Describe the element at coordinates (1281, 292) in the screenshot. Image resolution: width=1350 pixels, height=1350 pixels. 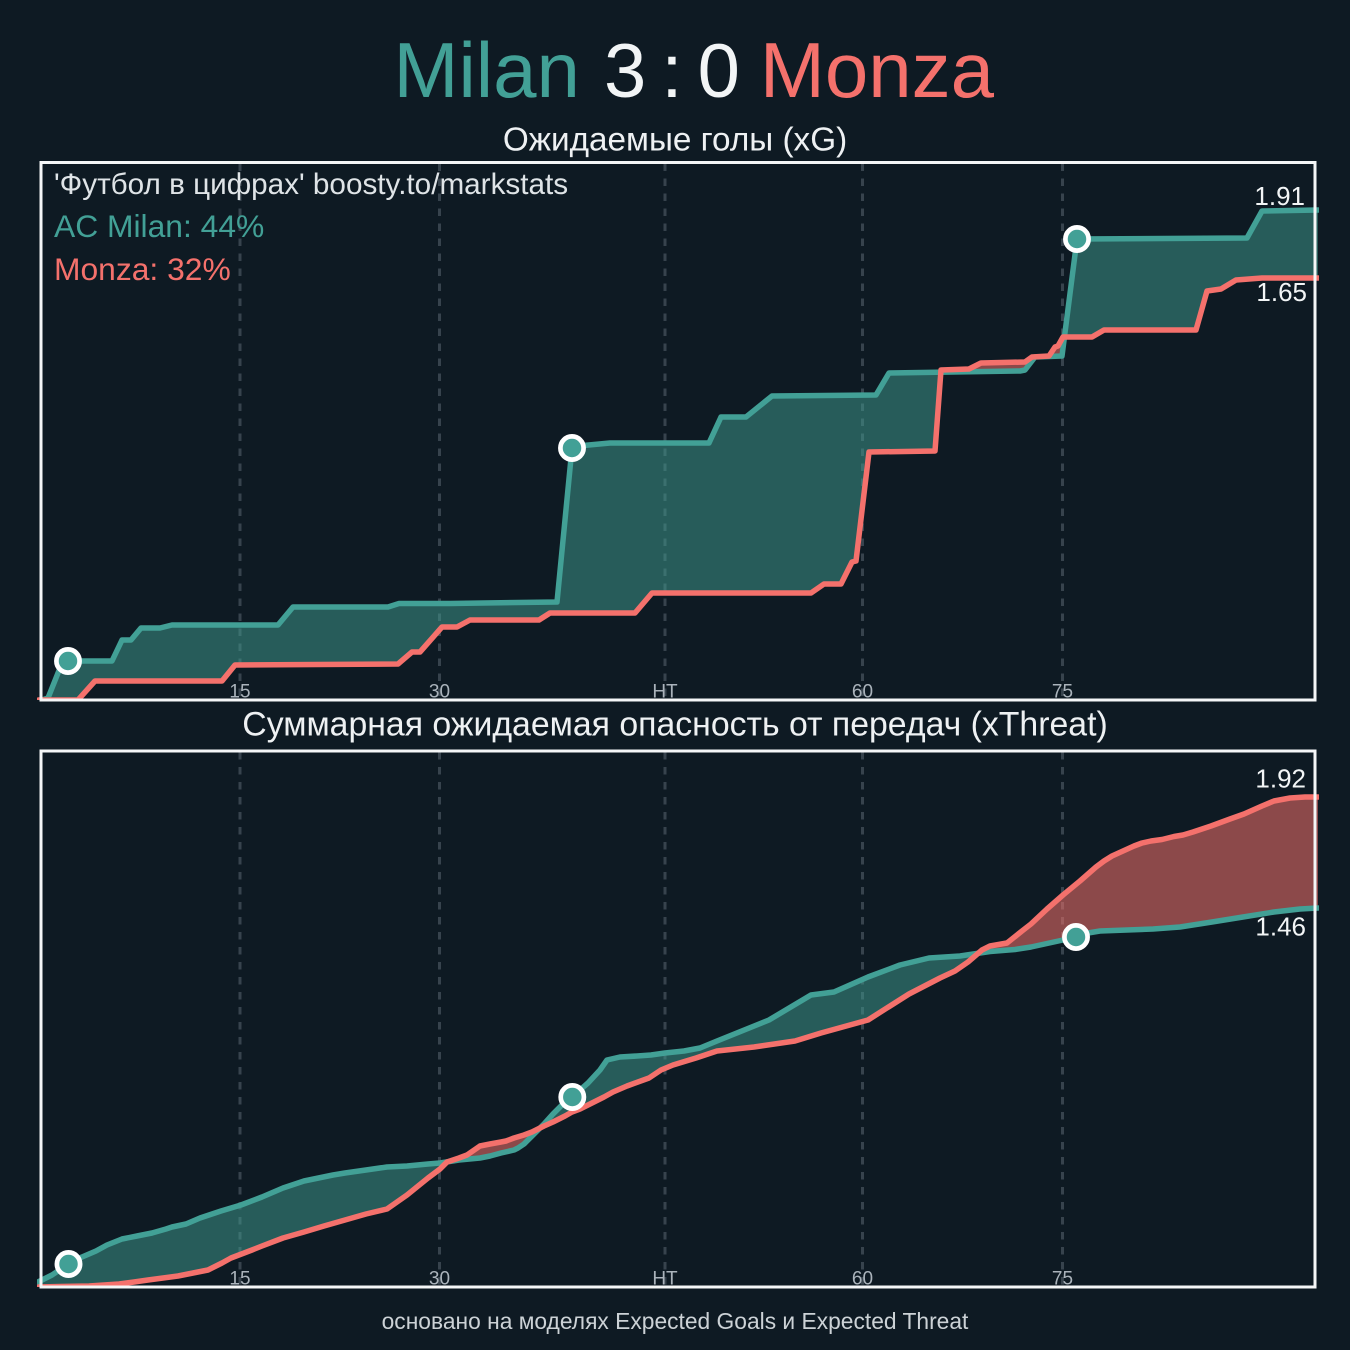
I see `svg-text: 1.65` at that location.